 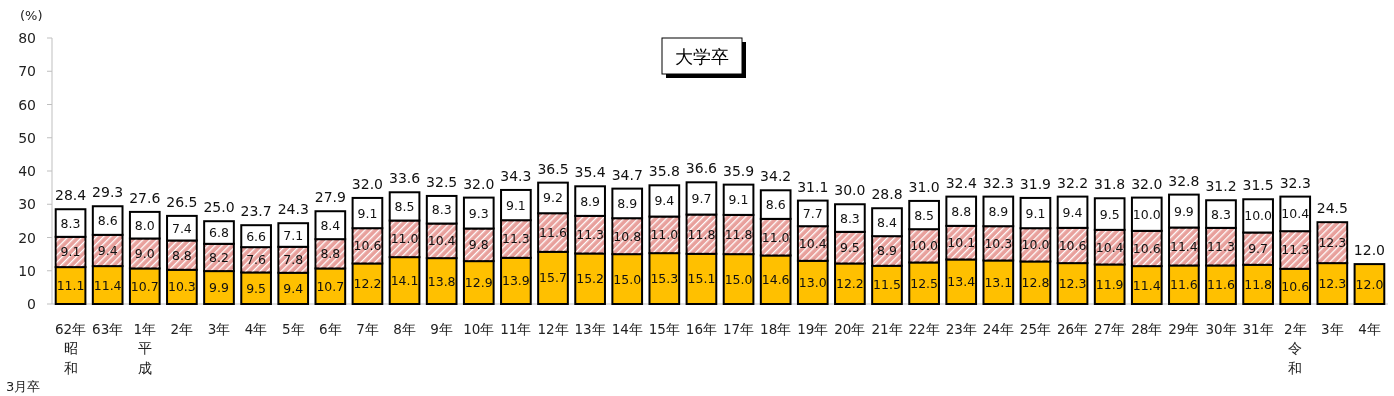 What do you see at coordinates (627, 329) in the screenshot?
I see `x-tick-label: 14年` at bounding box center [627, 329].